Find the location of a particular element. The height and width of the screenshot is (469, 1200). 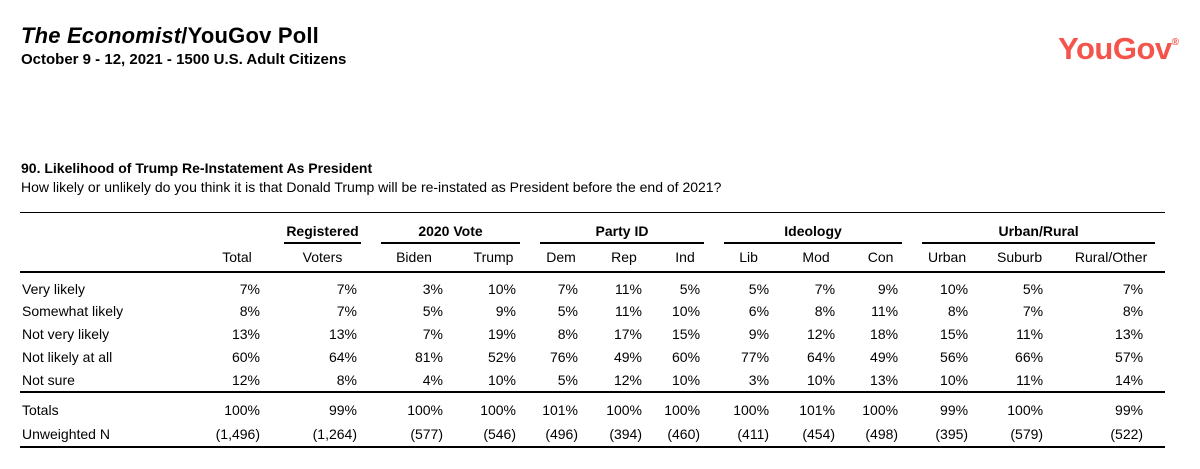

col-header-trump: Trump is located at coordinates (493, 258).